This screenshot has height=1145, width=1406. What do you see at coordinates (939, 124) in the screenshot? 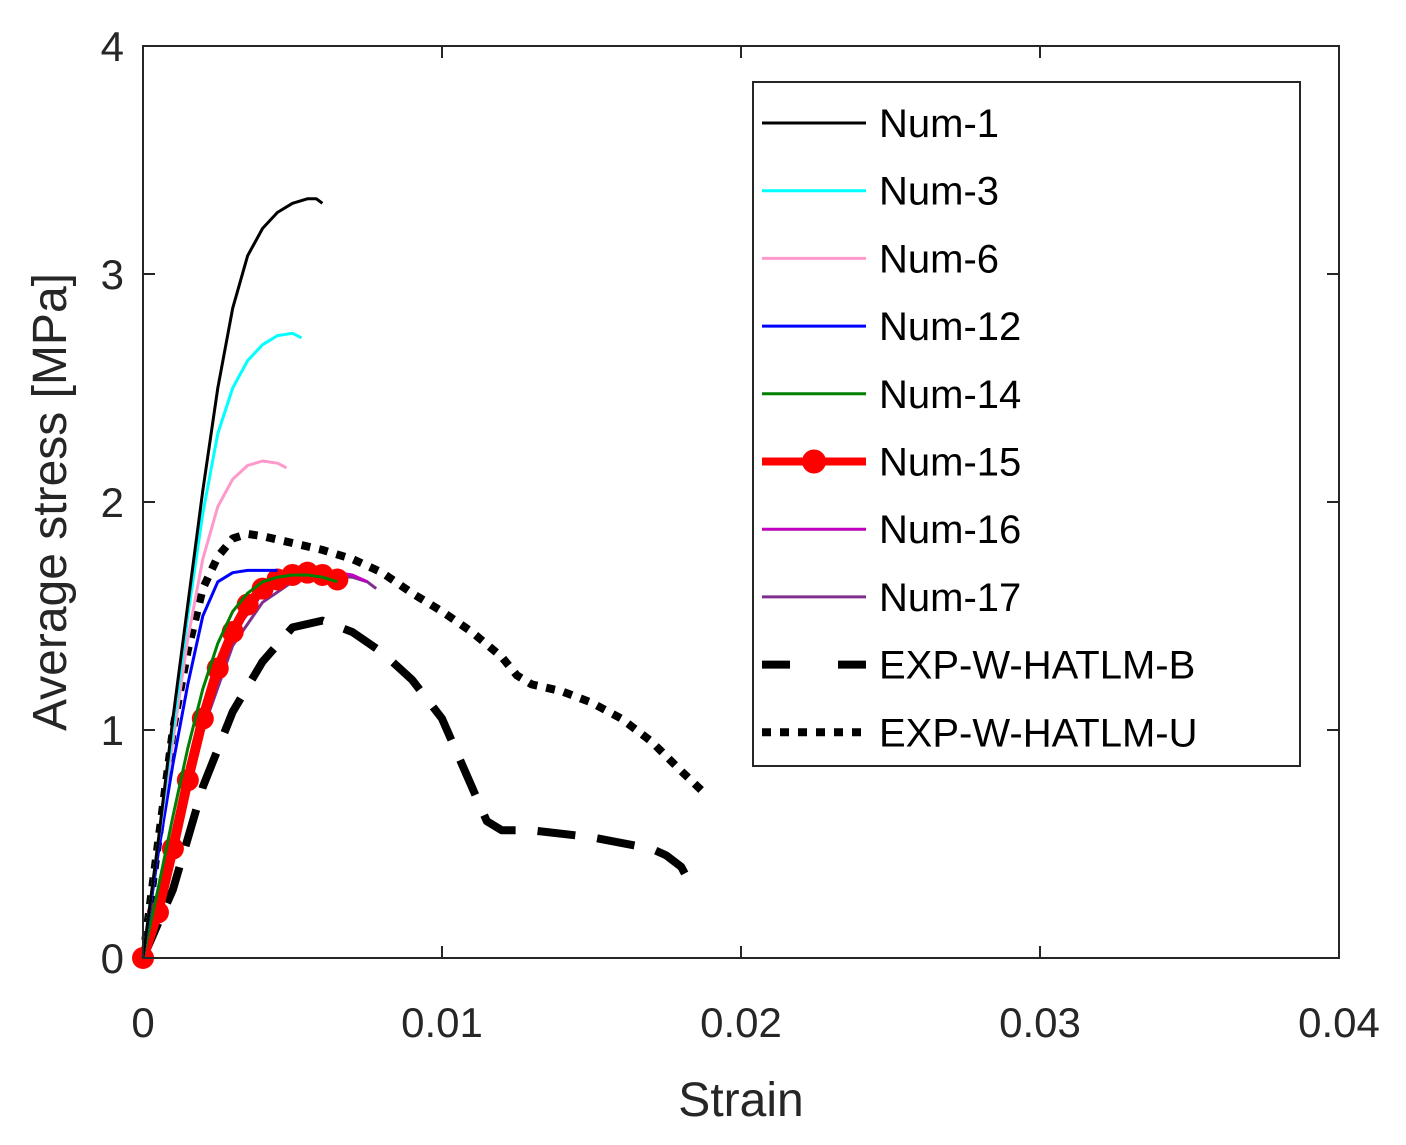
I see `legend-label-num-1: Num-1` at bounding box center [939, 124].